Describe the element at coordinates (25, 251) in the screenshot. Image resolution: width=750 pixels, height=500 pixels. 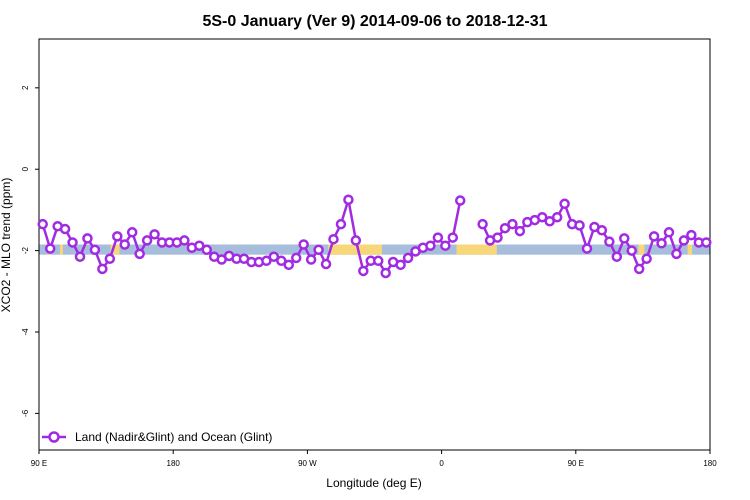
I see `y-tick-label: -2` at that location.